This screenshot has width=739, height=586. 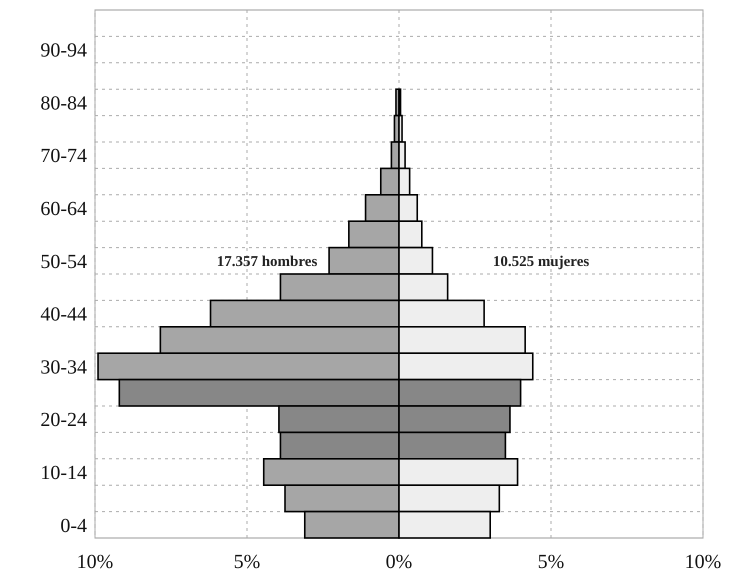 I want to click on y-tick-label: 0-4, so click(x=73, y=525).